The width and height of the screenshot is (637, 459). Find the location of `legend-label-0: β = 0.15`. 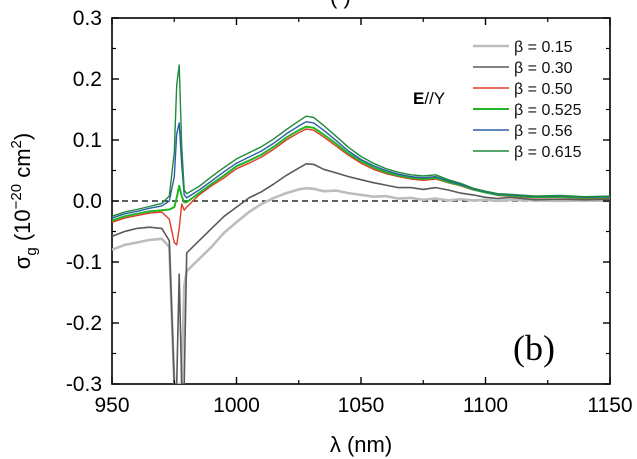

legend-label-0: β = 0.15 is located at coordinates (543, 47).